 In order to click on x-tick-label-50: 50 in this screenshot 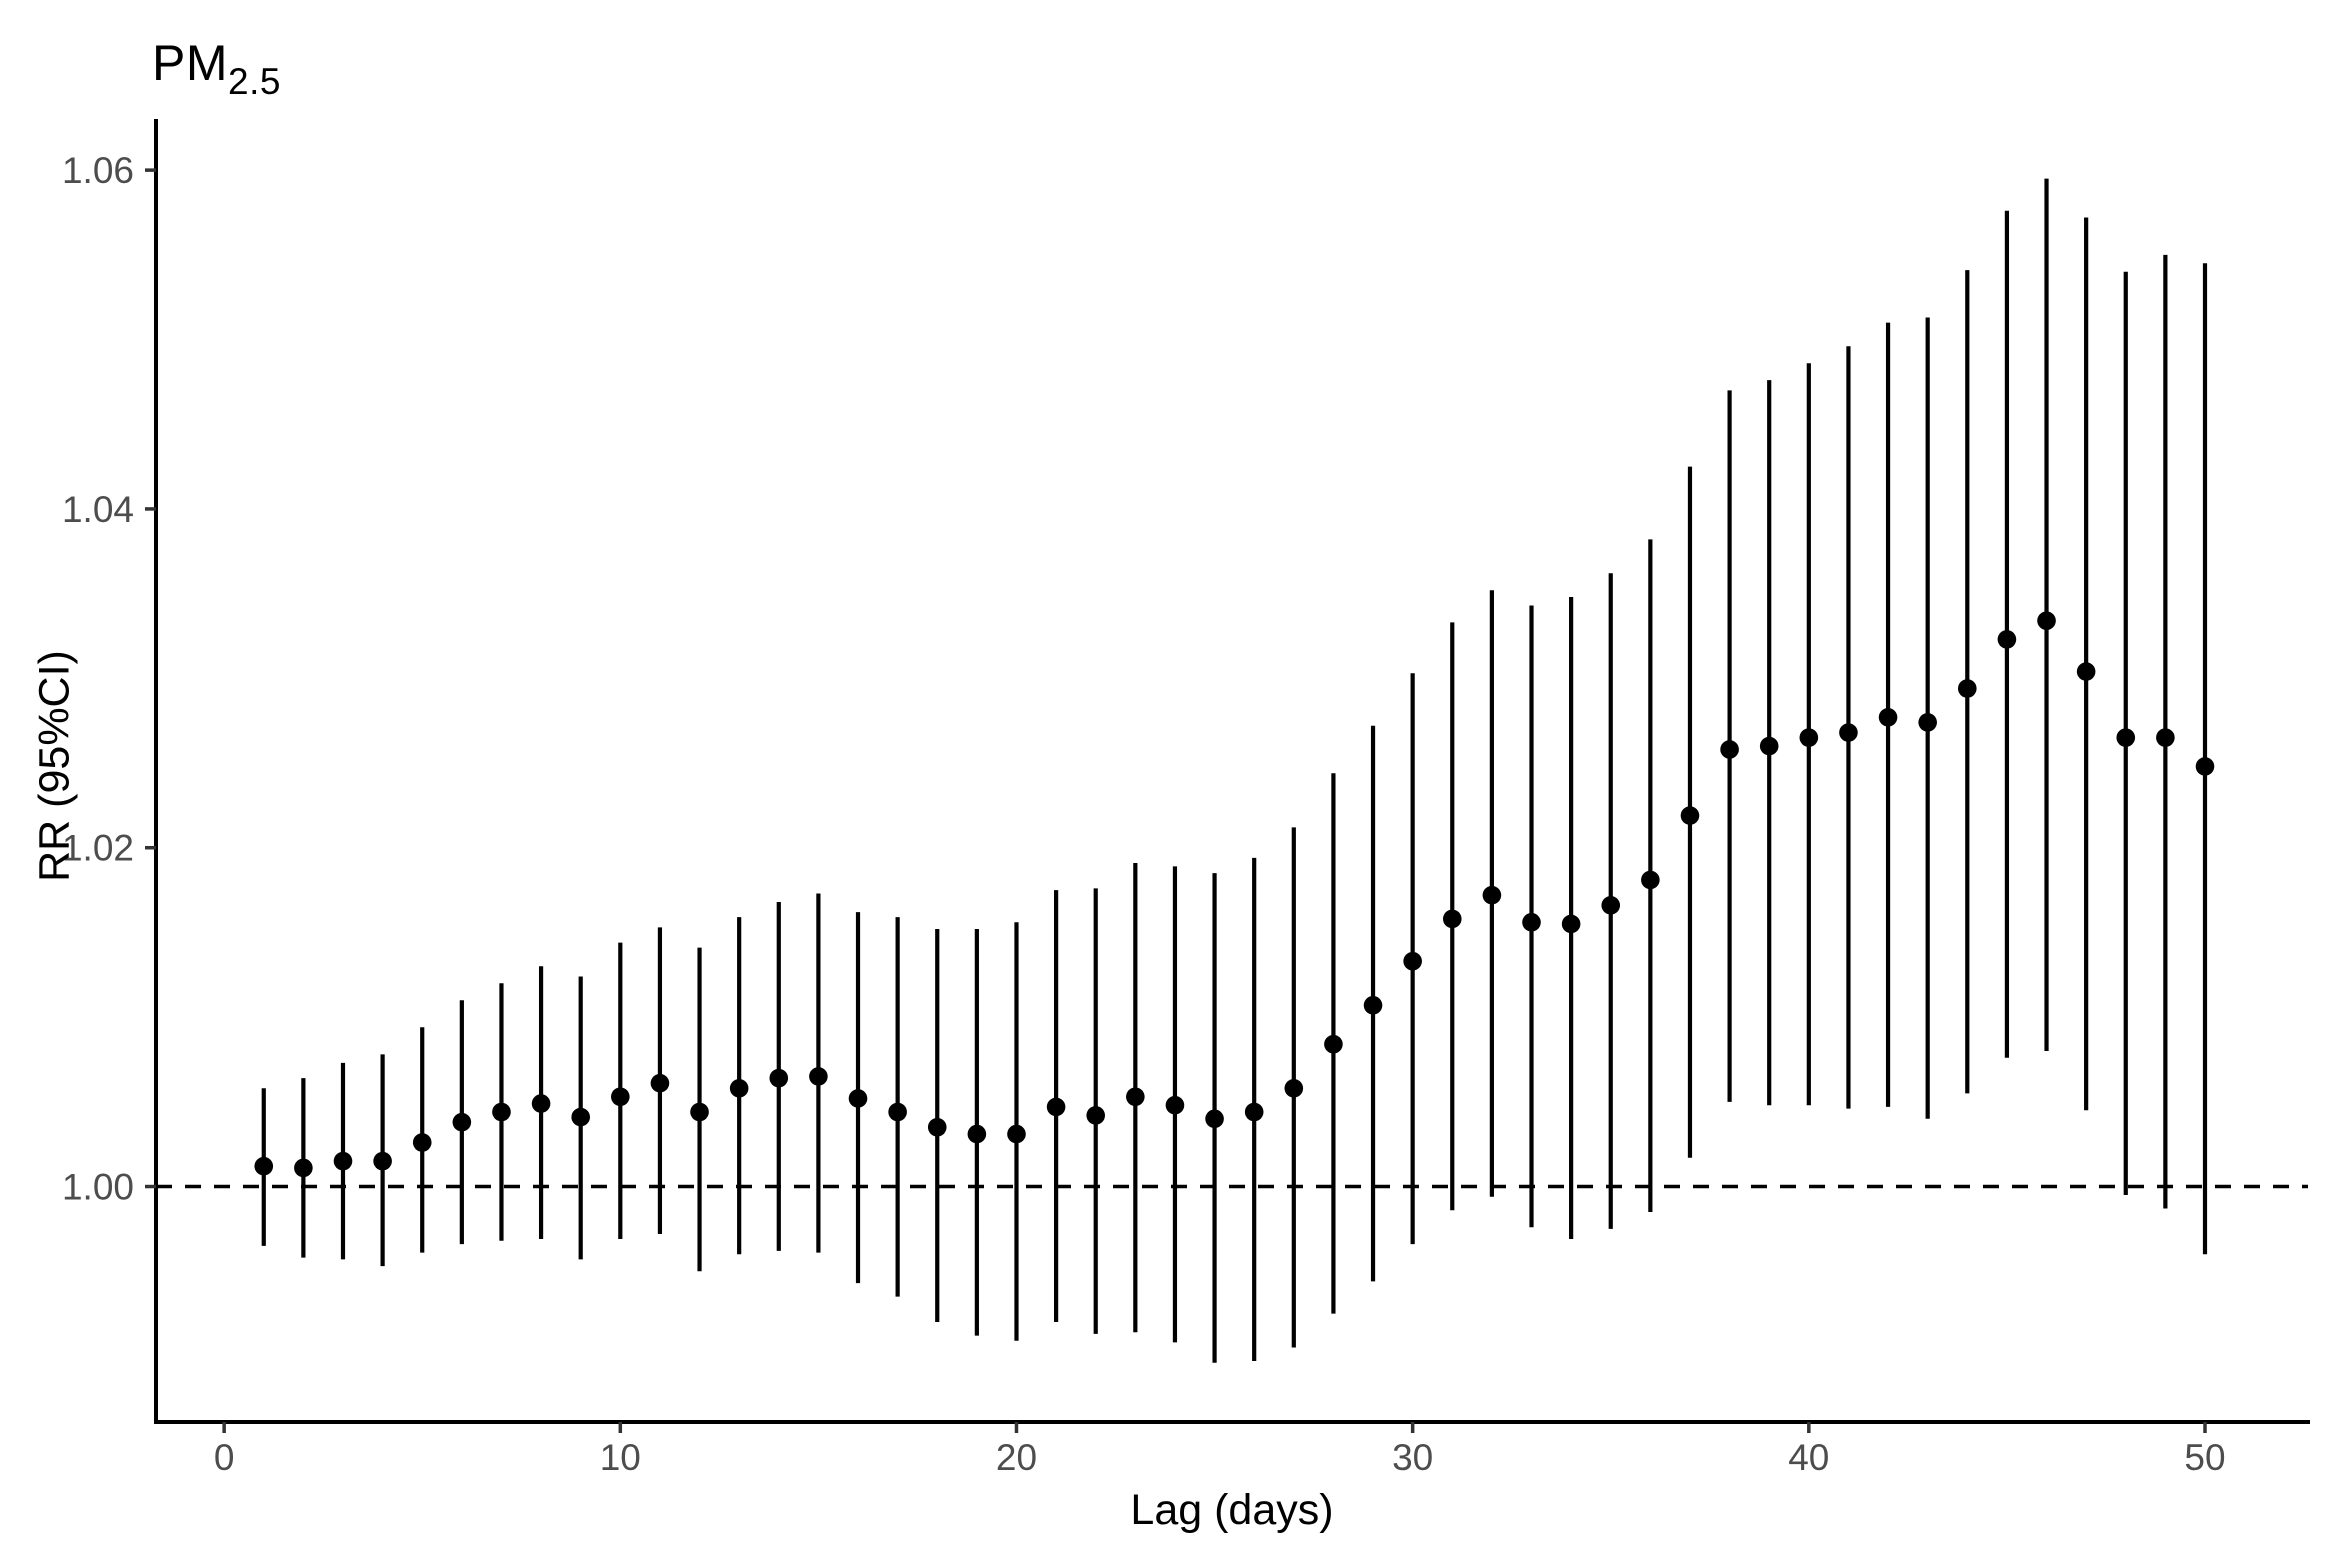, I will do `click(2204, 1457)`.